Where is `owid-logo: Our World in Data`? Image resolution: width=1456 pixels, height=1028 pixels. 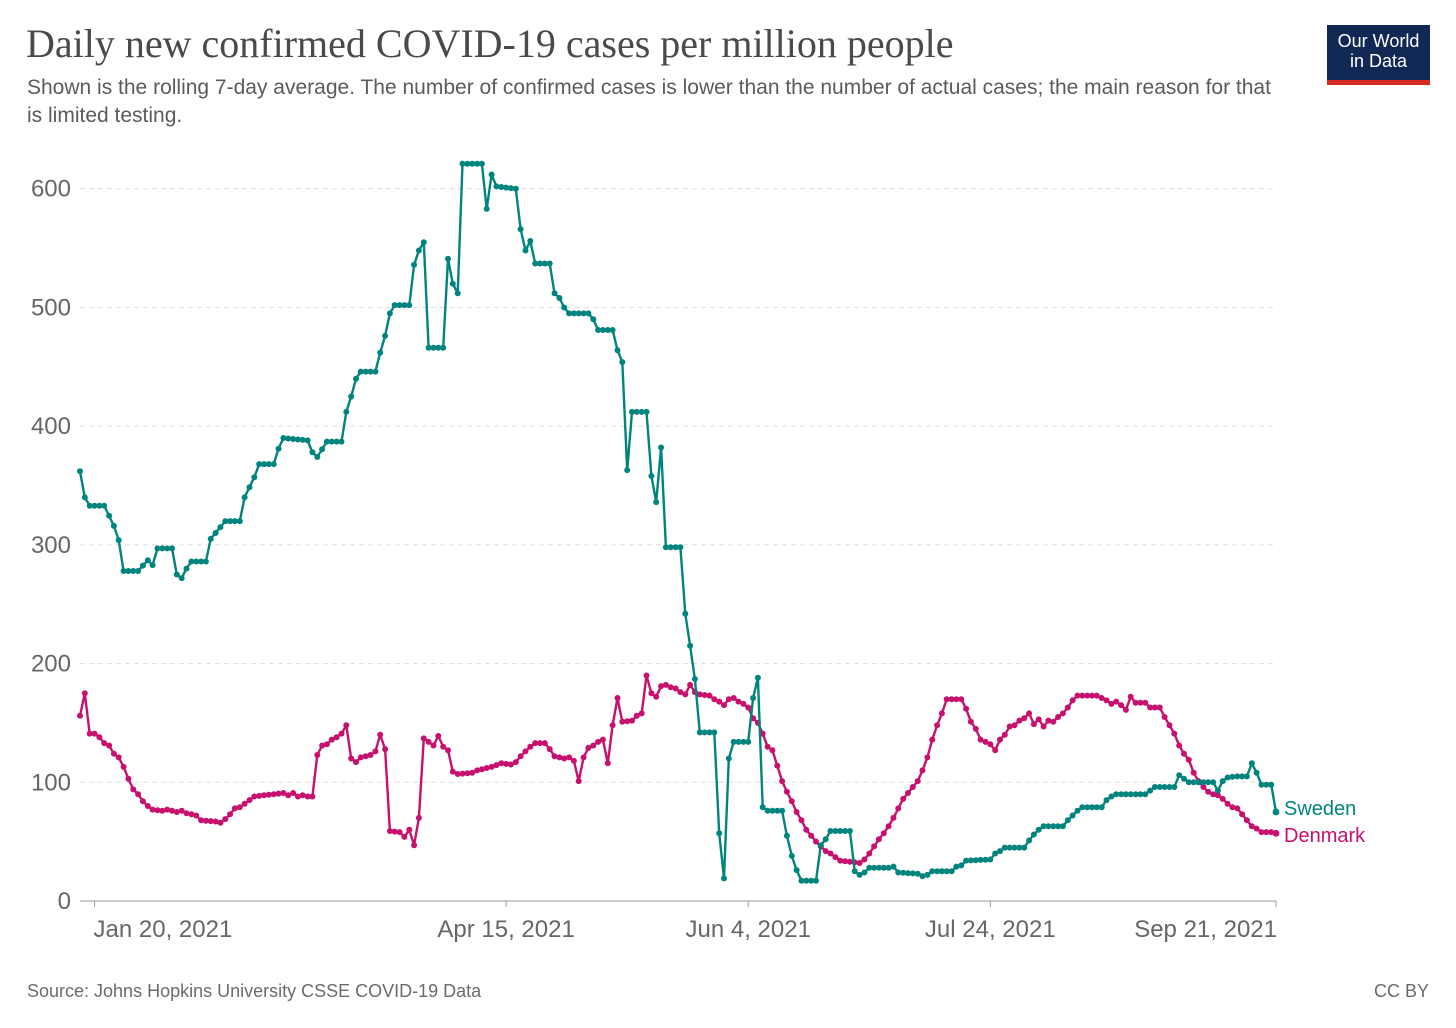 owid-logo: Our World in Data is located at coordinates (1378, 55).